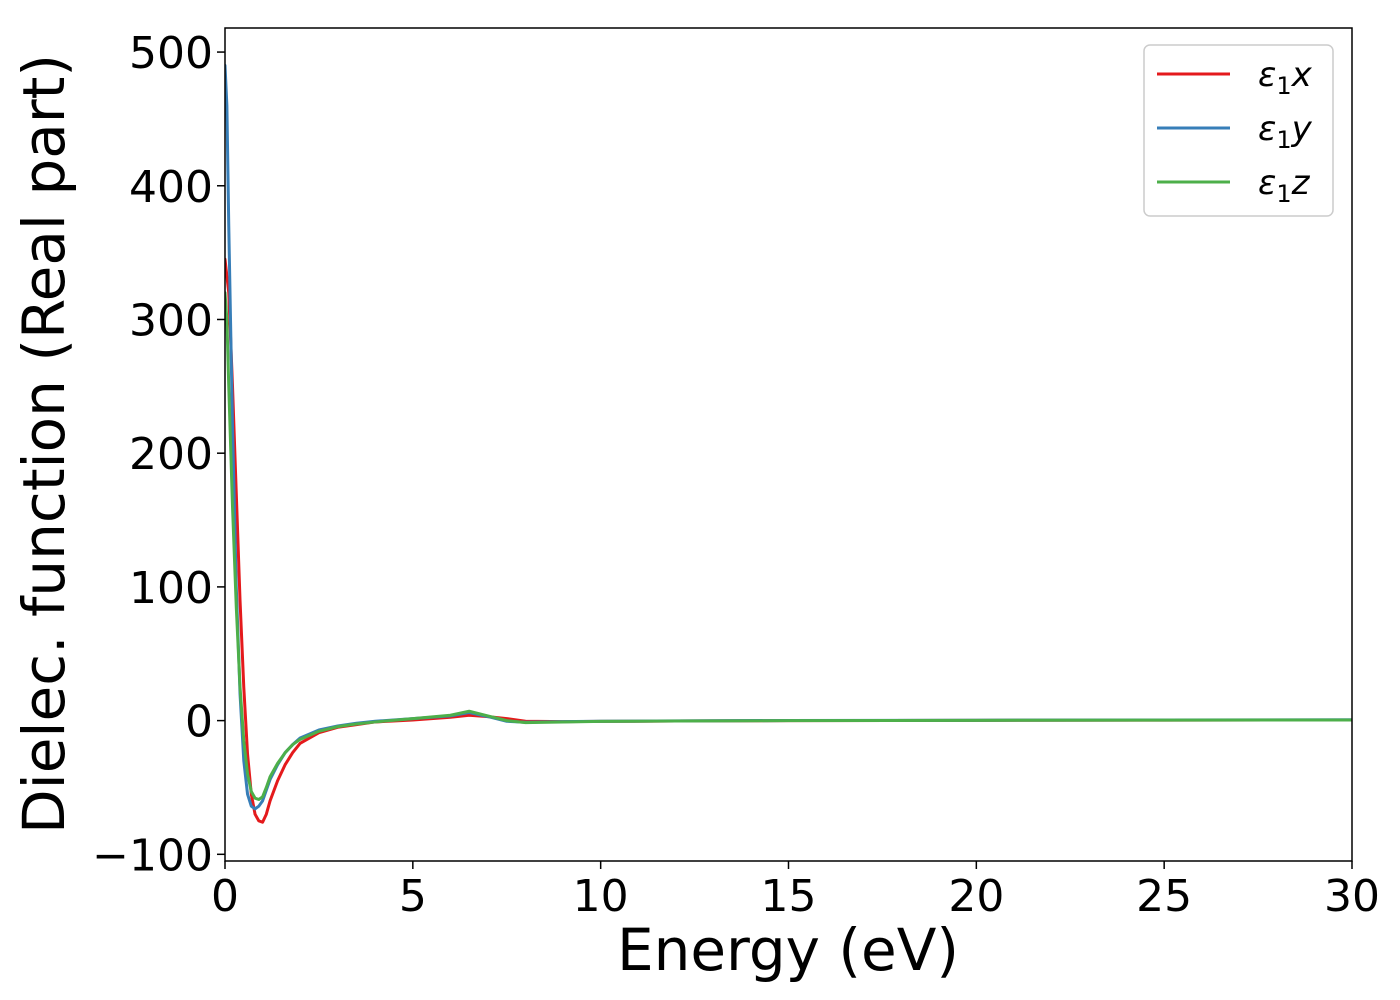 Image resolution: width=1400 pixels, height=1000 pixels. What do you see at coordinates (171, 320) in the screenshot?
I see `y-tick-label: 300` at bounding box center [171, 320].